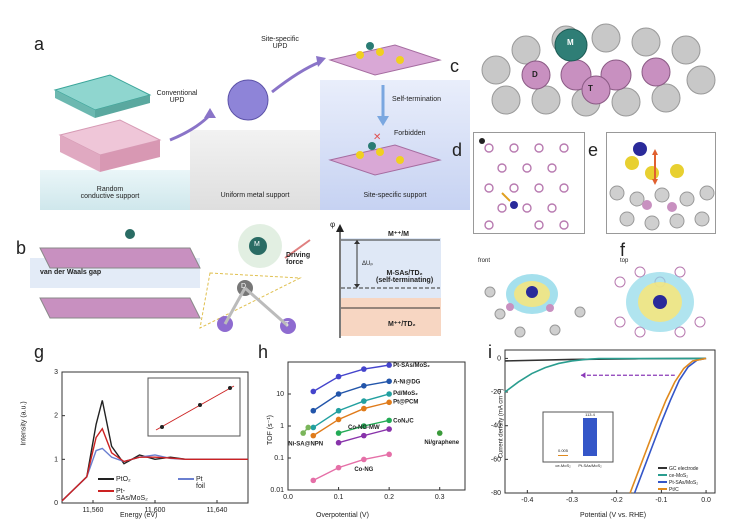  Describe the element at coordinates (501, 423) in the screenshot. I see `i-ylabel: Current density (mA cm⁻²)` at that location.